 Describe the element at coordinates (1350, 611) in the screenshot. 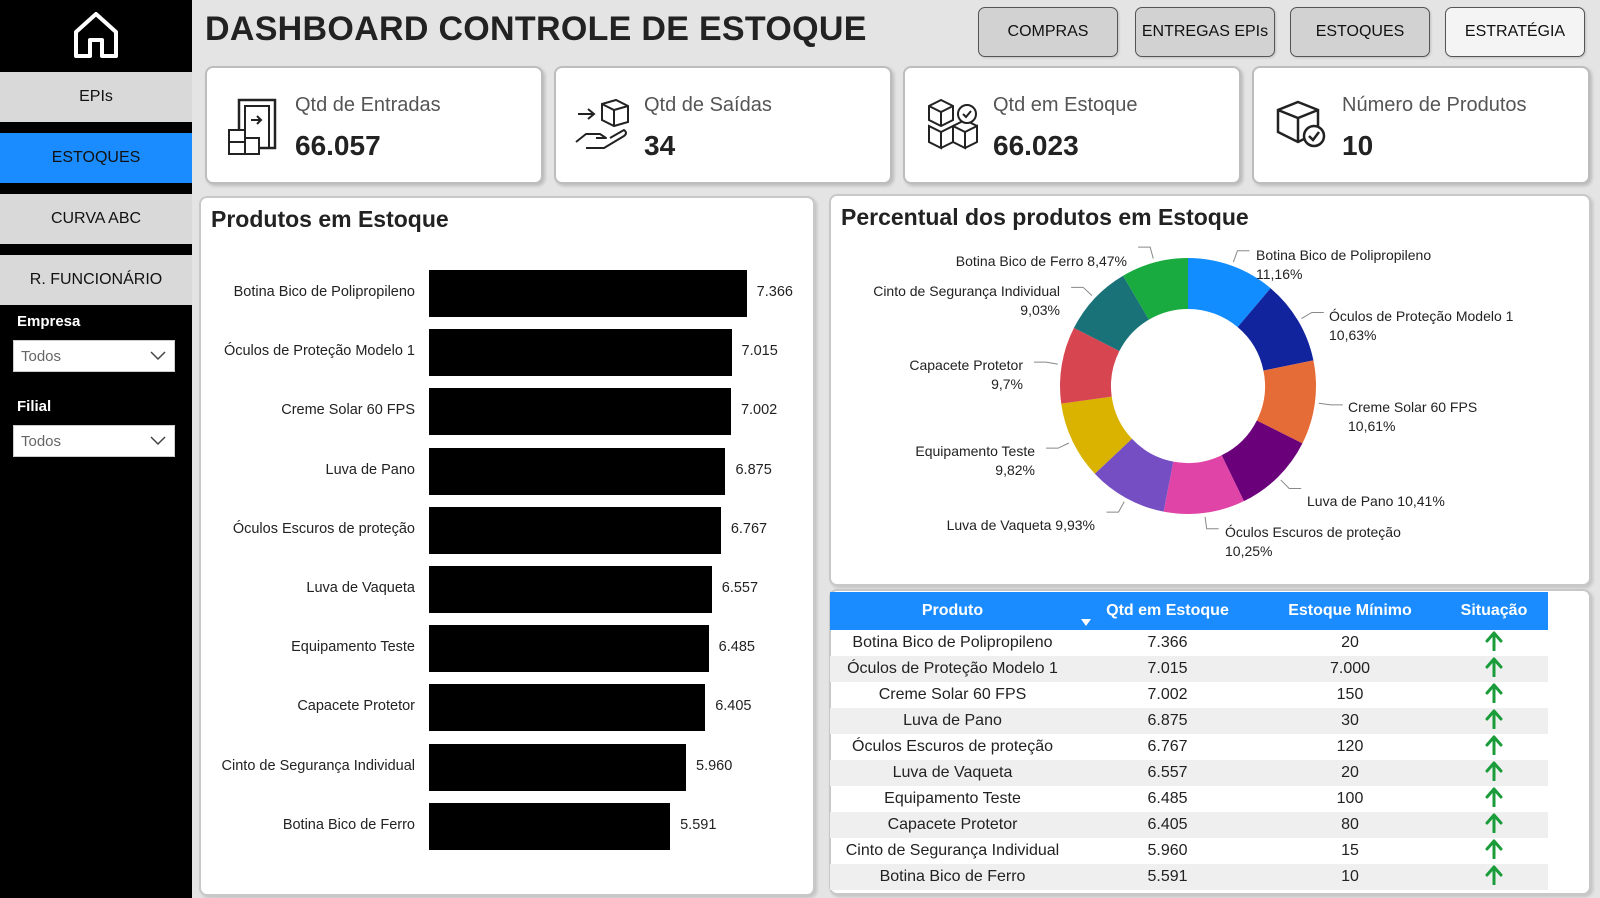

I see `table-header-estoque-minimo: Estoque Mínimo` at that location.